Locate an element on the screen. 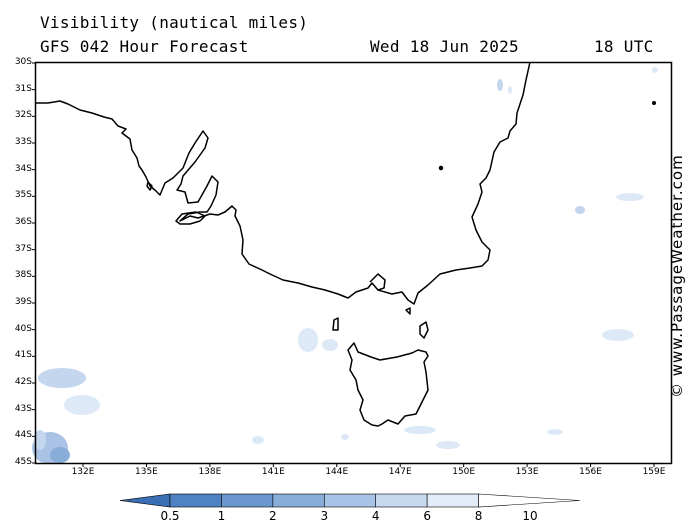 The height and width of the screenshot is (525, 700). forecast-subtitle: GFS 042 Hour Forecast is located at coordinates (144, 46).